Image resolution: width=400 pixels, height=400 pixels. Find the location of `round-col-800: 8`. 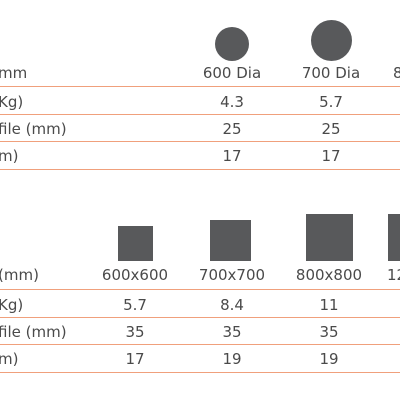

round-col-800: 8 is located at coordinates (396, 73).